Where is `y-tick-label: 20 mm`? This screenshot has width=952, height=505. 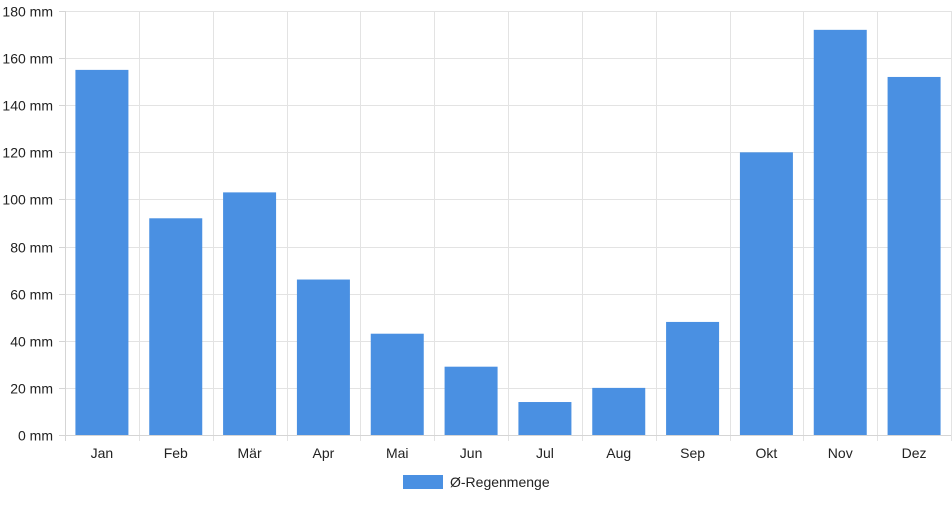
y-tick-label: 20 mm is located at coordinates (31, 389).